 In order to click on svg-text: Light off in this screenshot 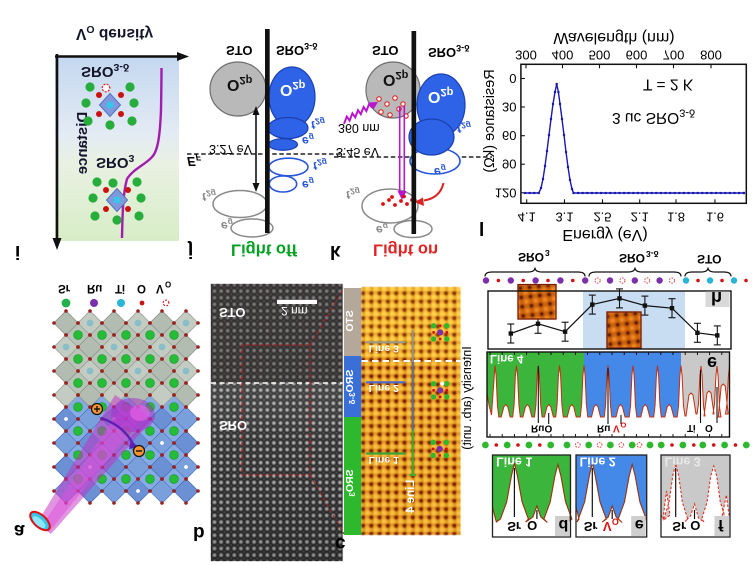, I will do `click(264, 250)`.